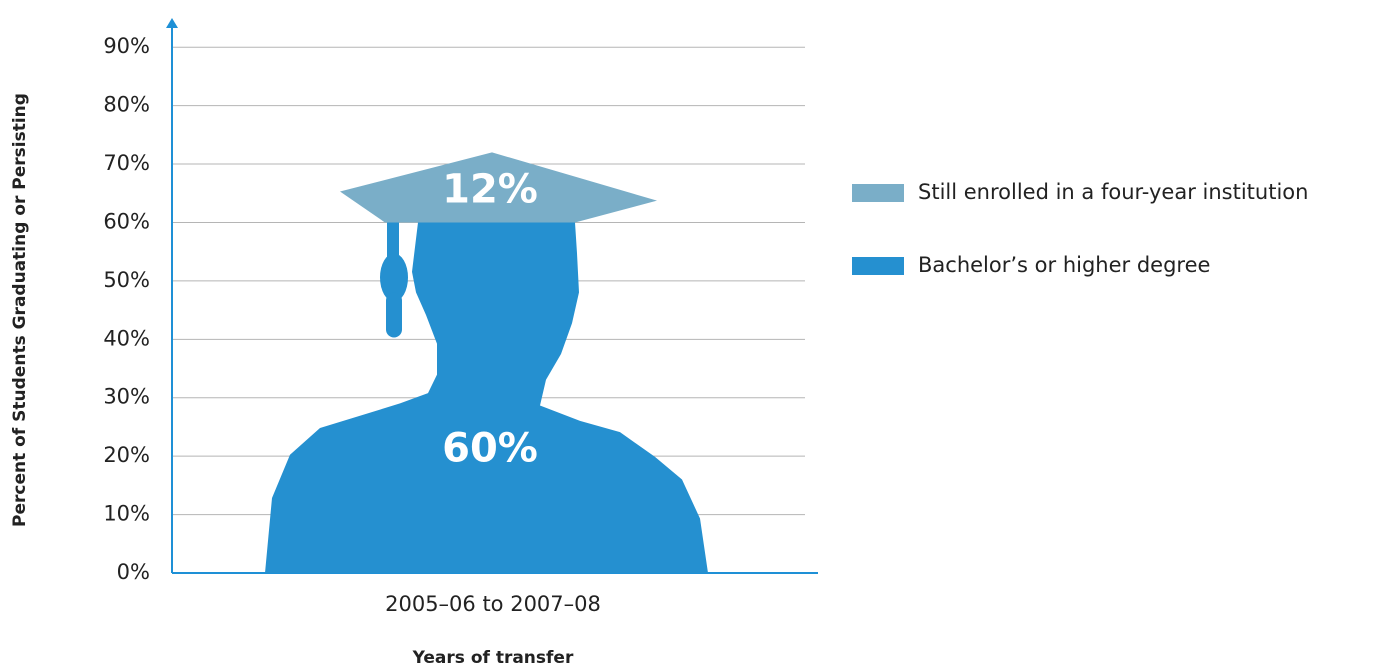  What do you see at coordinates (126, 338) in the screenshot?
I see `y-tick-label: 40%` at bounding box center [126, 338].